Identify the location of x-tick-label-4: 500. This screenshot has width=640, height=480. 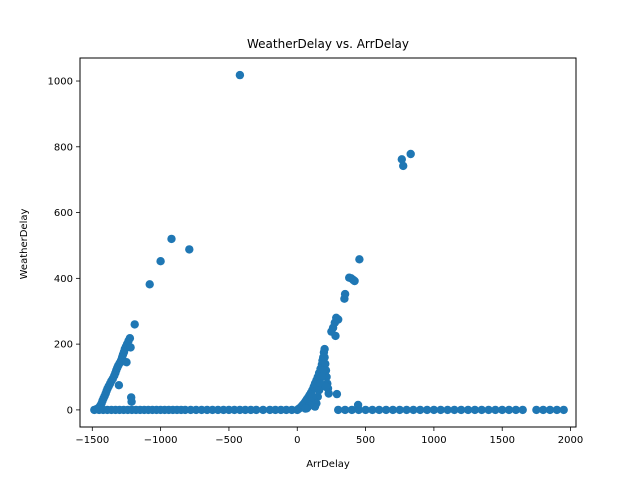
(365, 440).